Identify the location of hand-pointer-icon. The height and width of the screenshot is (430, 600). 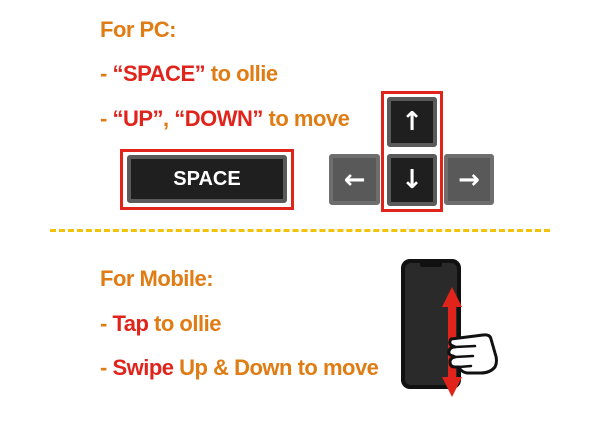
(472, 354).